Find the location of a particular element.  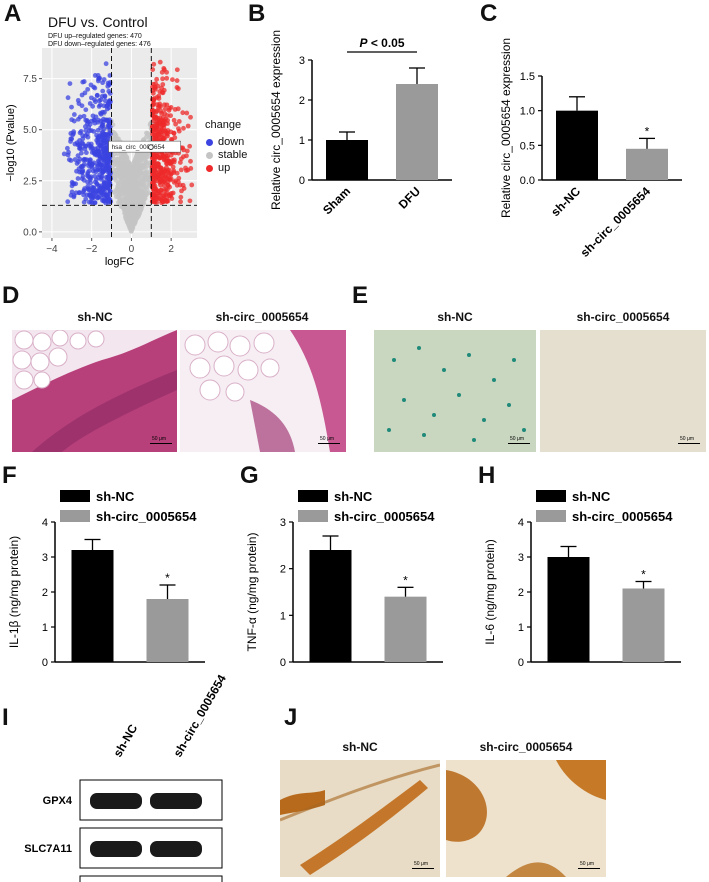

d-scale-label-left: 50 μm is located at coordinates (159, 439).